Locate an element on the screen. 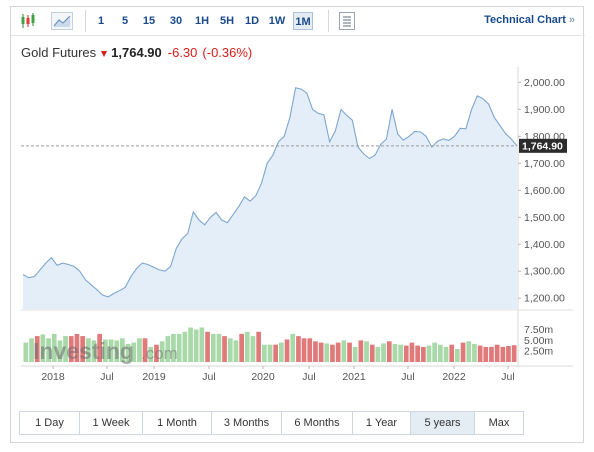 This screenshot has height=452, width=594. y-tick-label: 1,400.00 is located at coordinates (544, 245).